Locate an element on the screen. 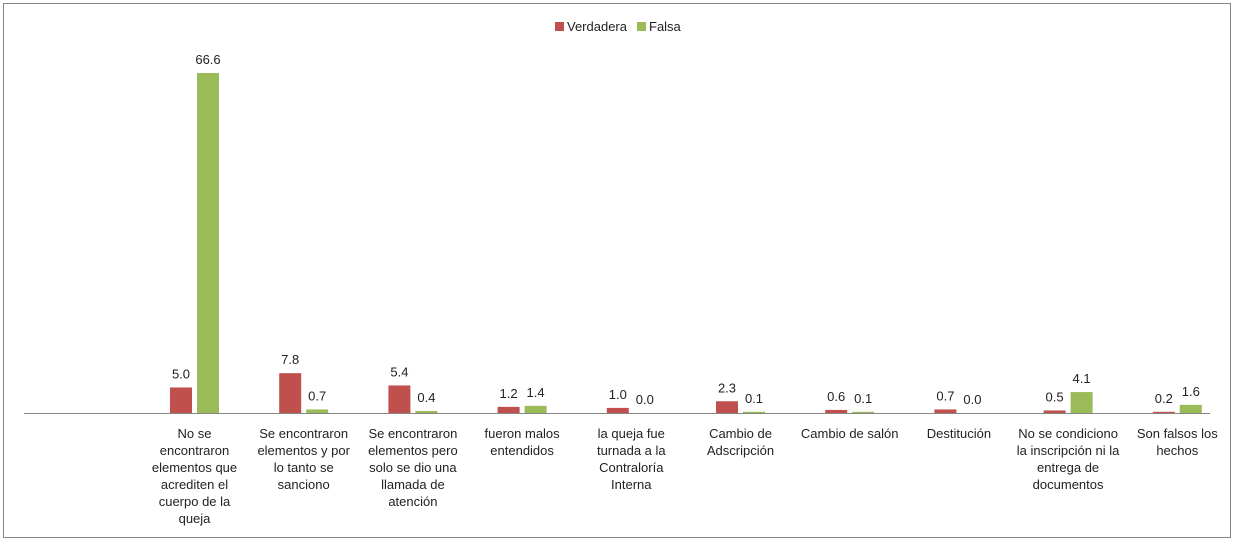  legend-item-verdadera: Verdadera is located at coordinates (591, 26).